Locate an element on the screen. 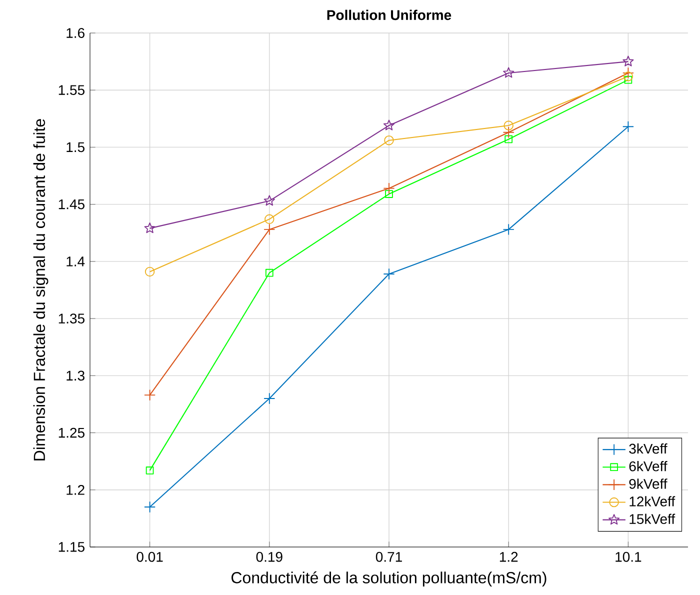  y-tick-label: 1.3 is located at coordinates (75, 375).